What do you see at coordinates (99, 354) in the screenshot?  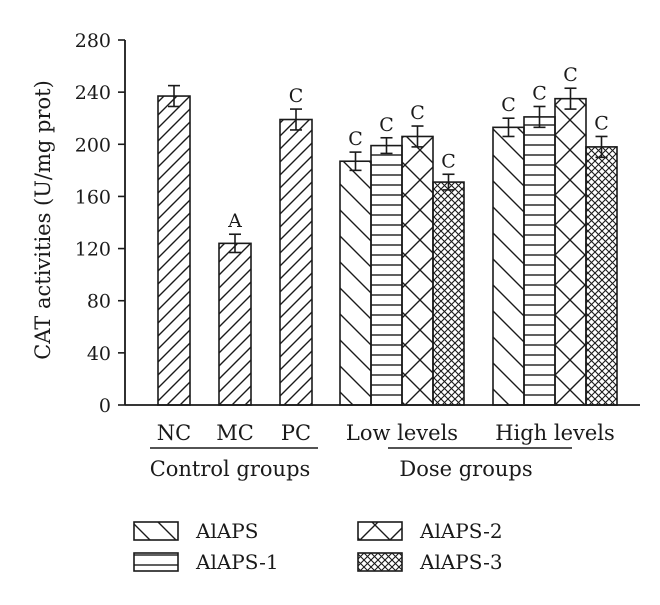 I see `y-tick-label-40: 40` at bounding box center [99, 354].